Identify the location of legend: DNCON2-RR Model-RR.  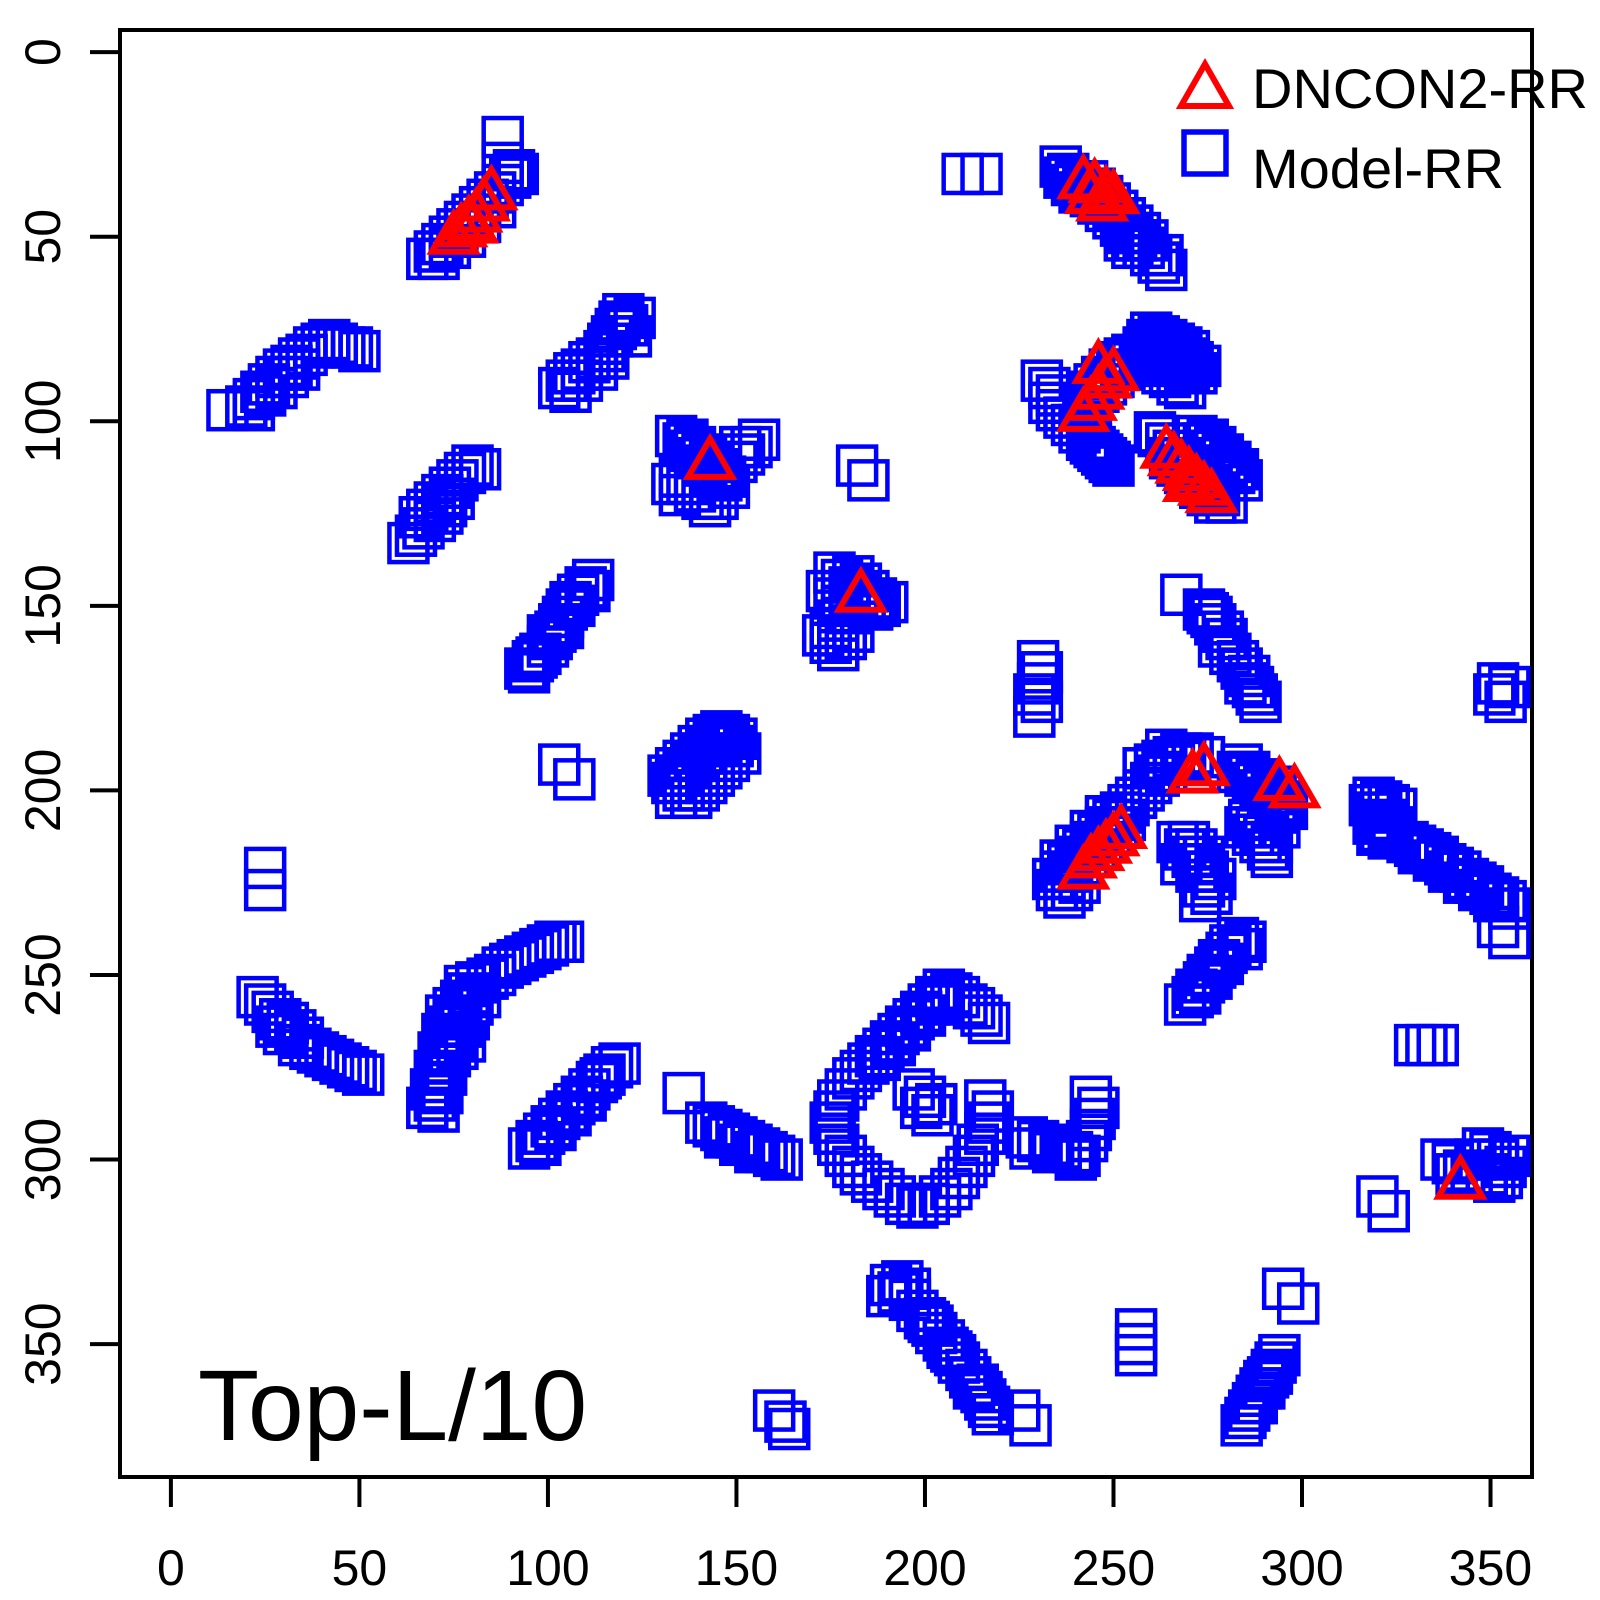
(1381, 128).